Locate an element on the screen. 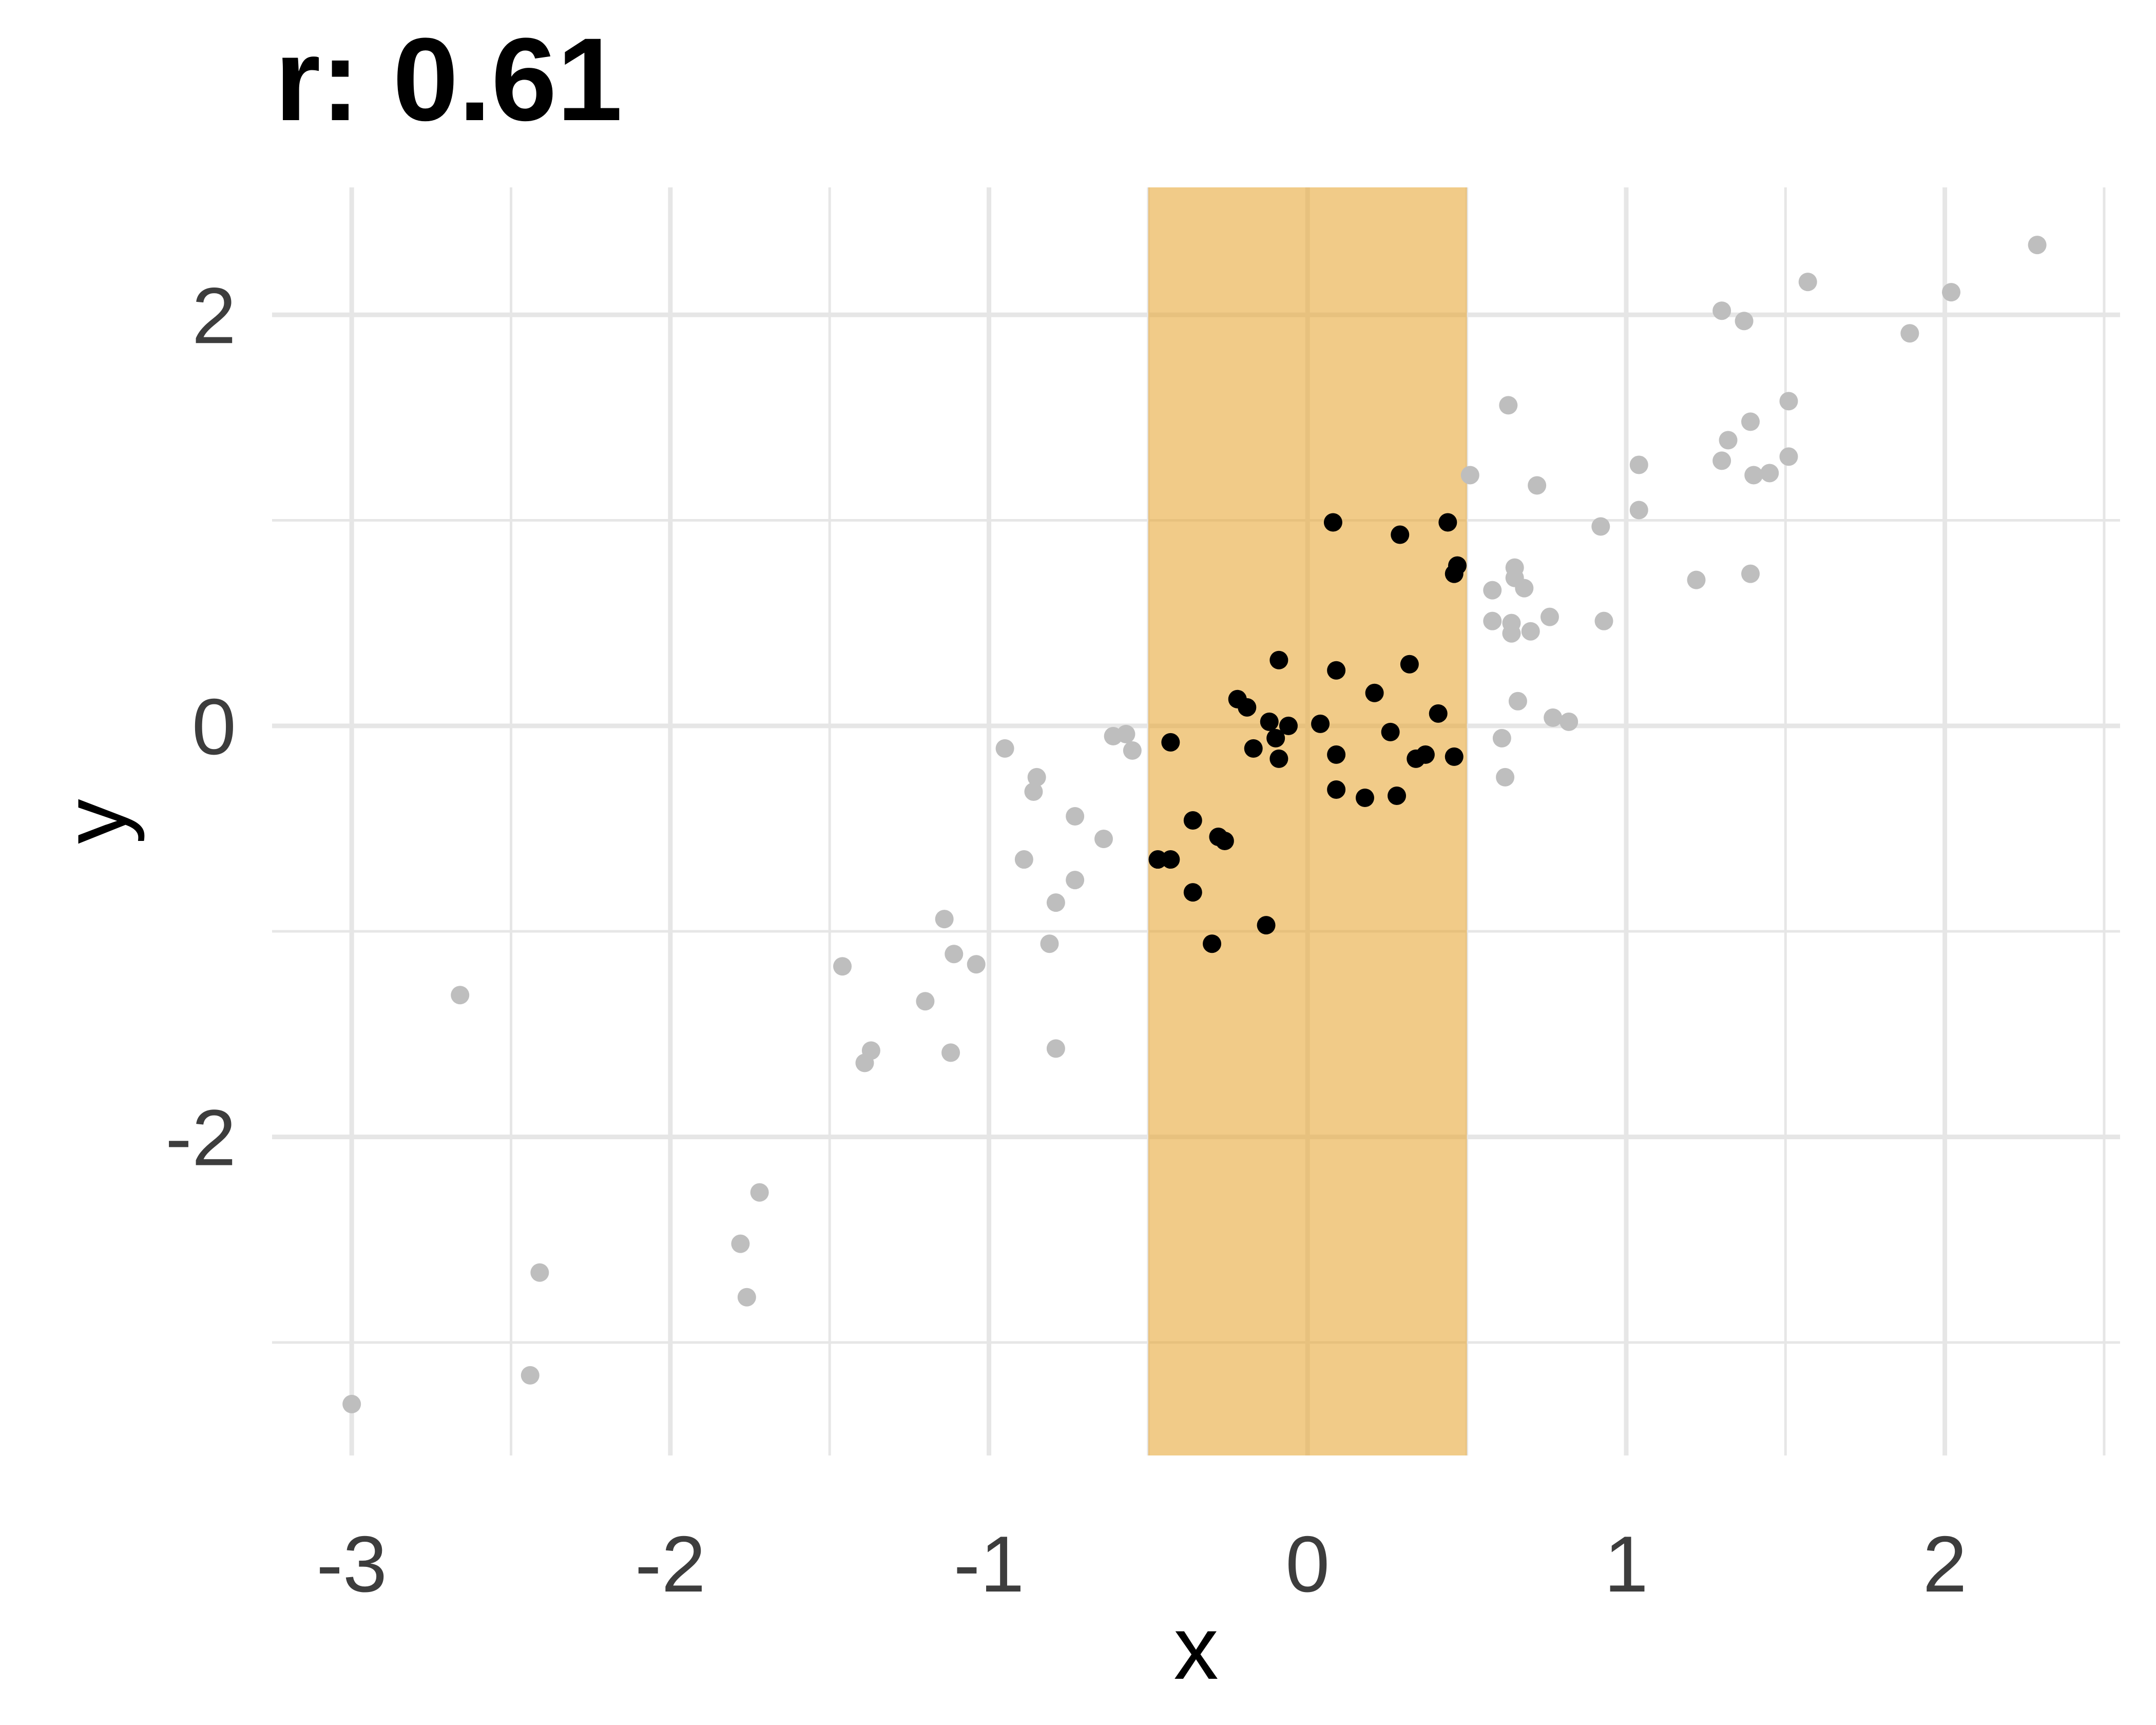  chart-title: r: 0.61 is located at coordinates (449, 79).